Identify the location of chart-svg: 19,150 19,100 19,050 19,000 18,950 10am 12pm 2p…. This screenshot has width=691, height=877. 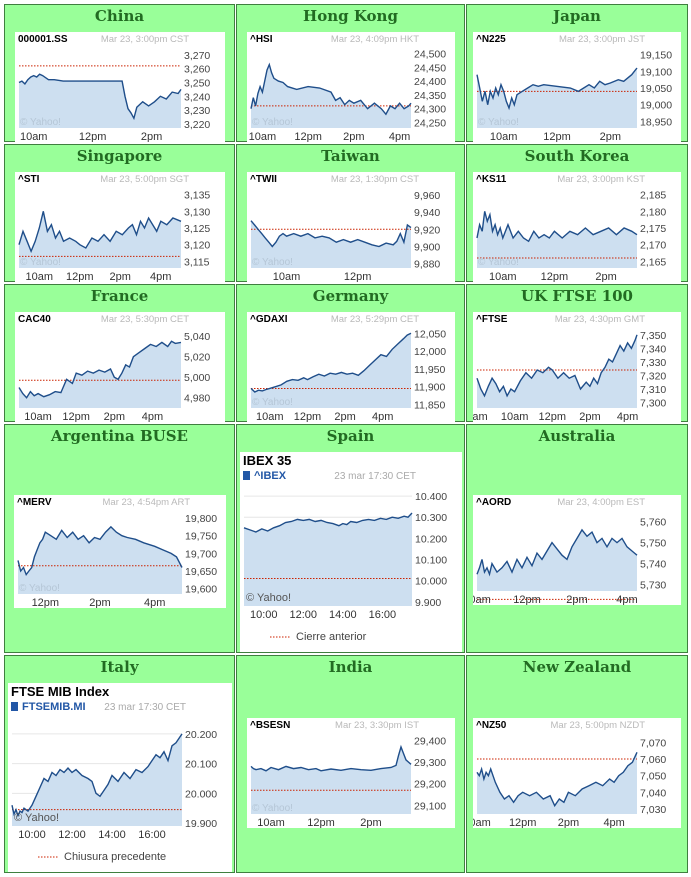
(577, 87).